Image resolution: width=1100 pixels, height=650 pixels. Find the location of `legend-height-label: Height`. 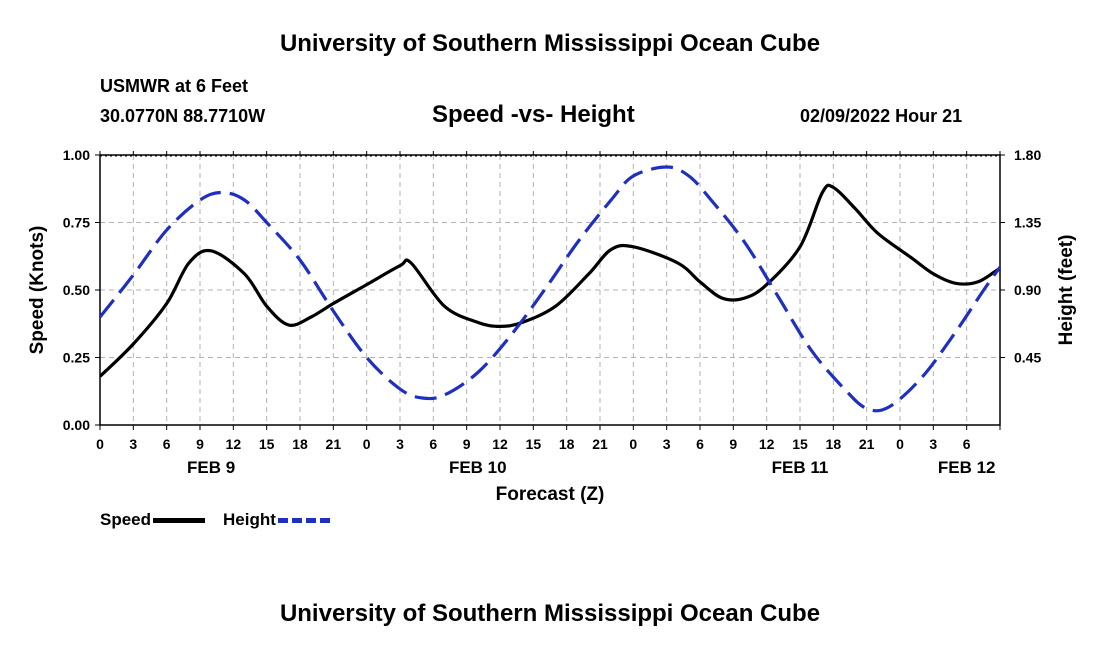

legend-height-label: Height is located at coordinates (249, 519).